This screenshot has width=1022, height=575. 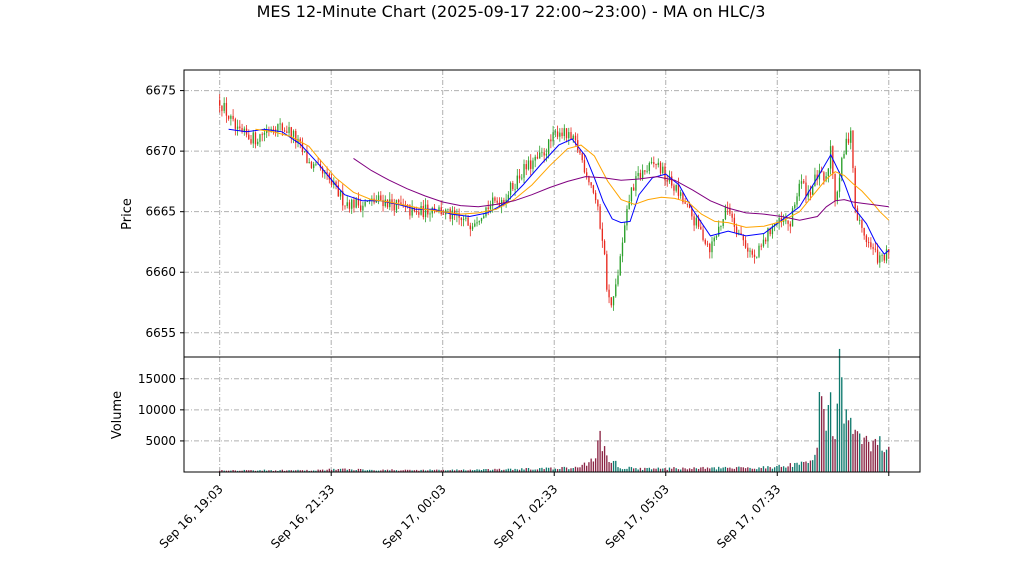 What do you see at coordinates (161, 410) in the screenshot?
I see `volume-y-axis: 5000 10000 15000` at bounding box center [161, 410].